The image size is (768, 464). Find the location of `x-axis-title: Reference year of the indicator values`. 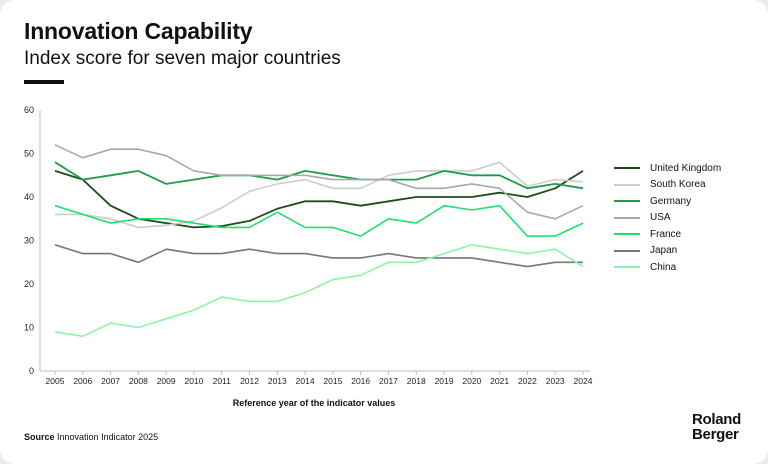

x-axis-title: Reference year of the indicator values is located at coordinates (314, 403).